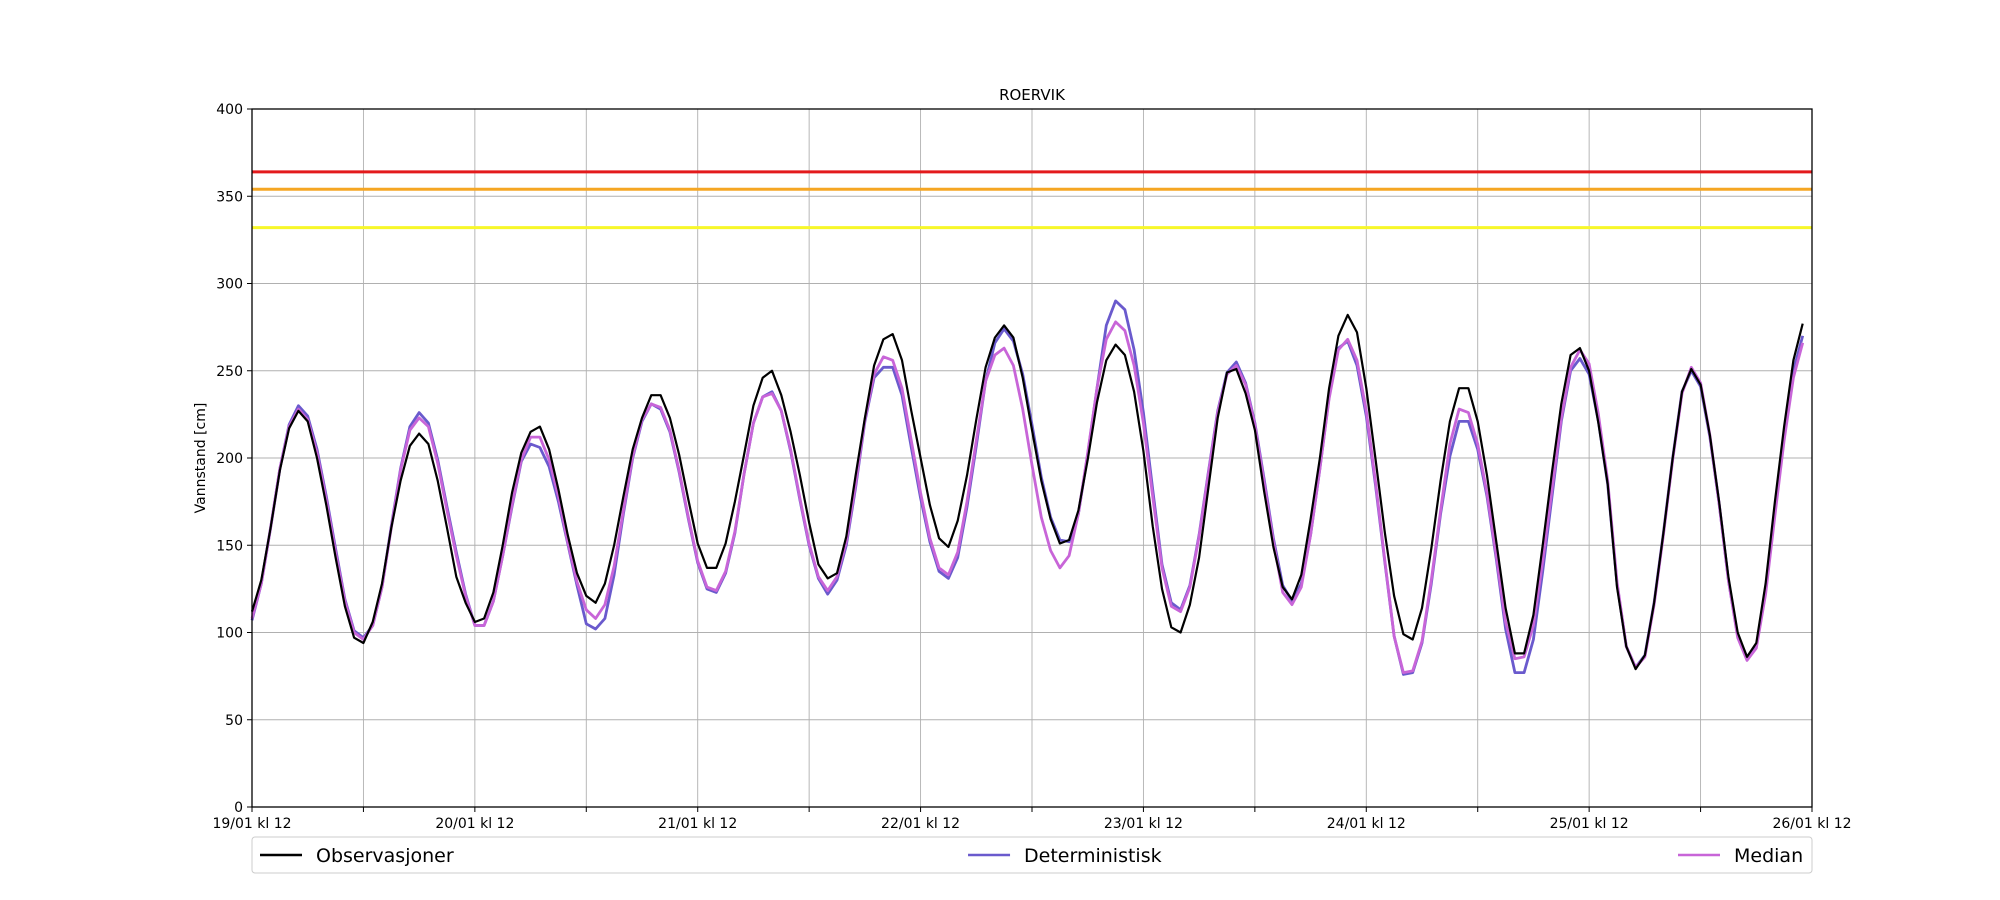  I want to click on x-tick-label: 22/01 kl 12, so click(920, 824).